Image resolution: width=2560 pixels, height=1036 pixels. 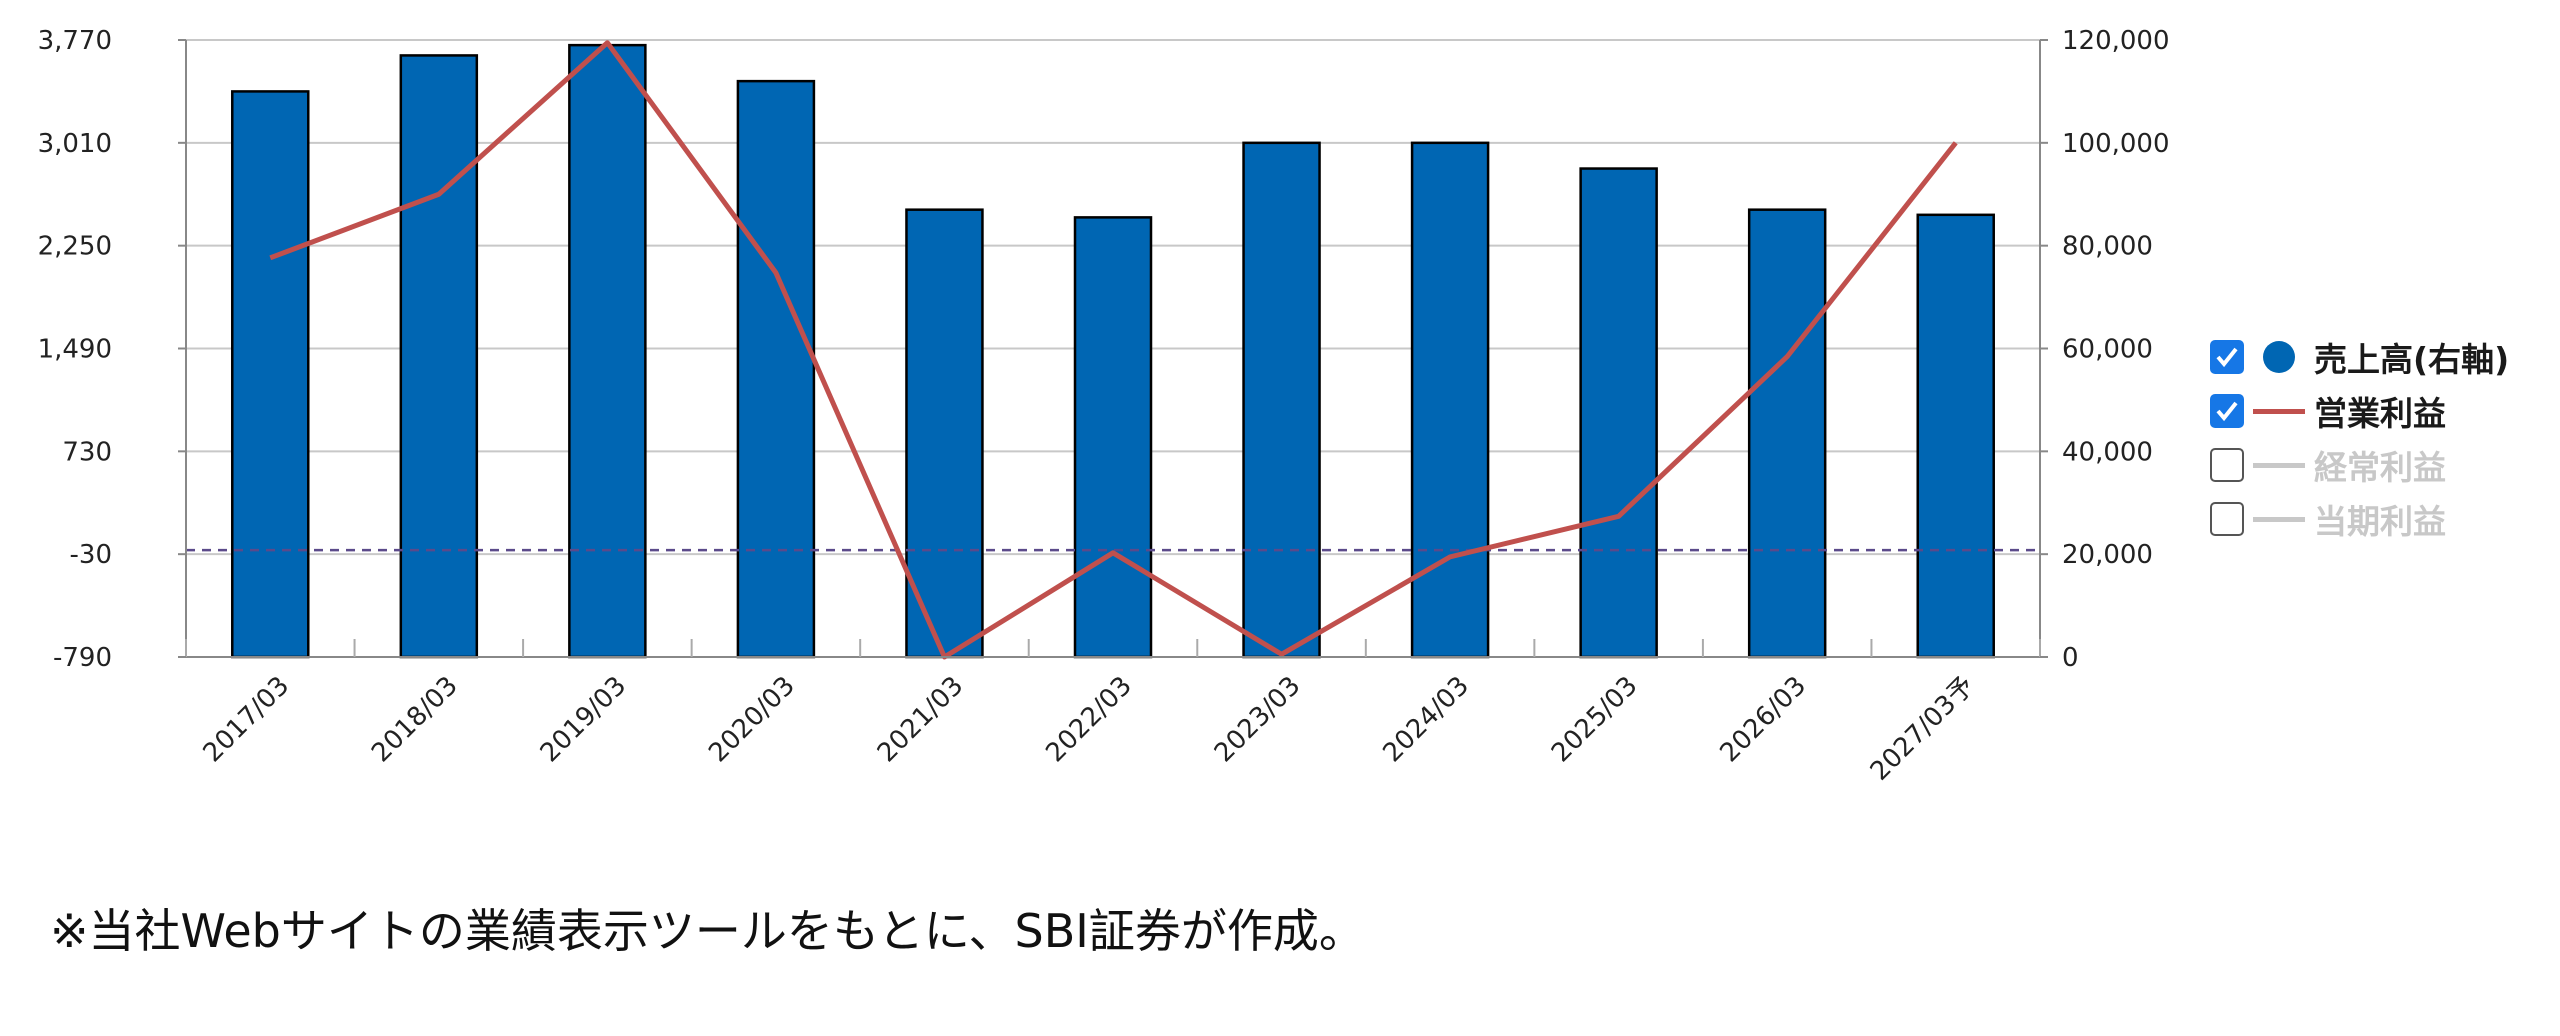 What do you see at coordinates (2412, 359) in the screenshot?
I see `legend-label-sales: 売上高(右軸)` at bounding box center [2412, 359].